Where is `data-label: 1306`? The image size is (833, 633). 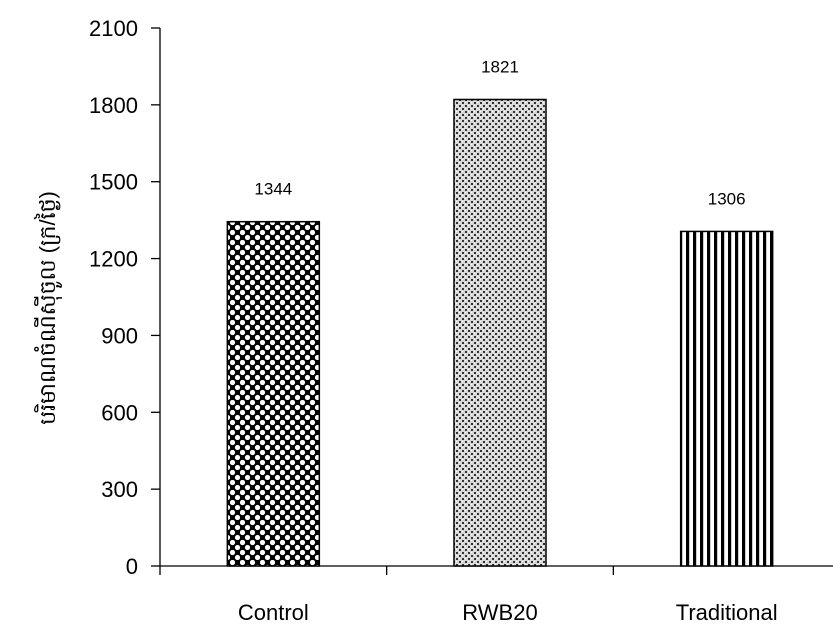
data-label: 1306 is located at coordinates (727, 198).